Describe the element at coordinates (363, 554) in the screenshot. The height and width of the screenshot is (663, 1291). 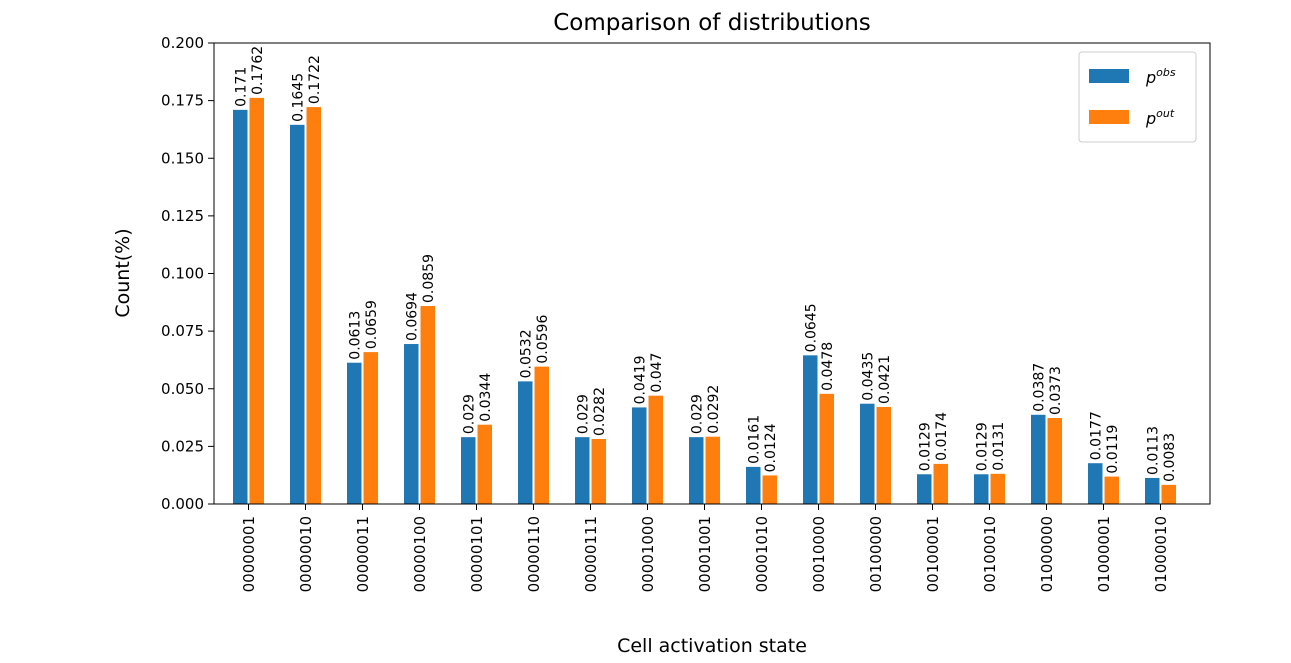
I see `x-tick-label: 00000011` at that location.